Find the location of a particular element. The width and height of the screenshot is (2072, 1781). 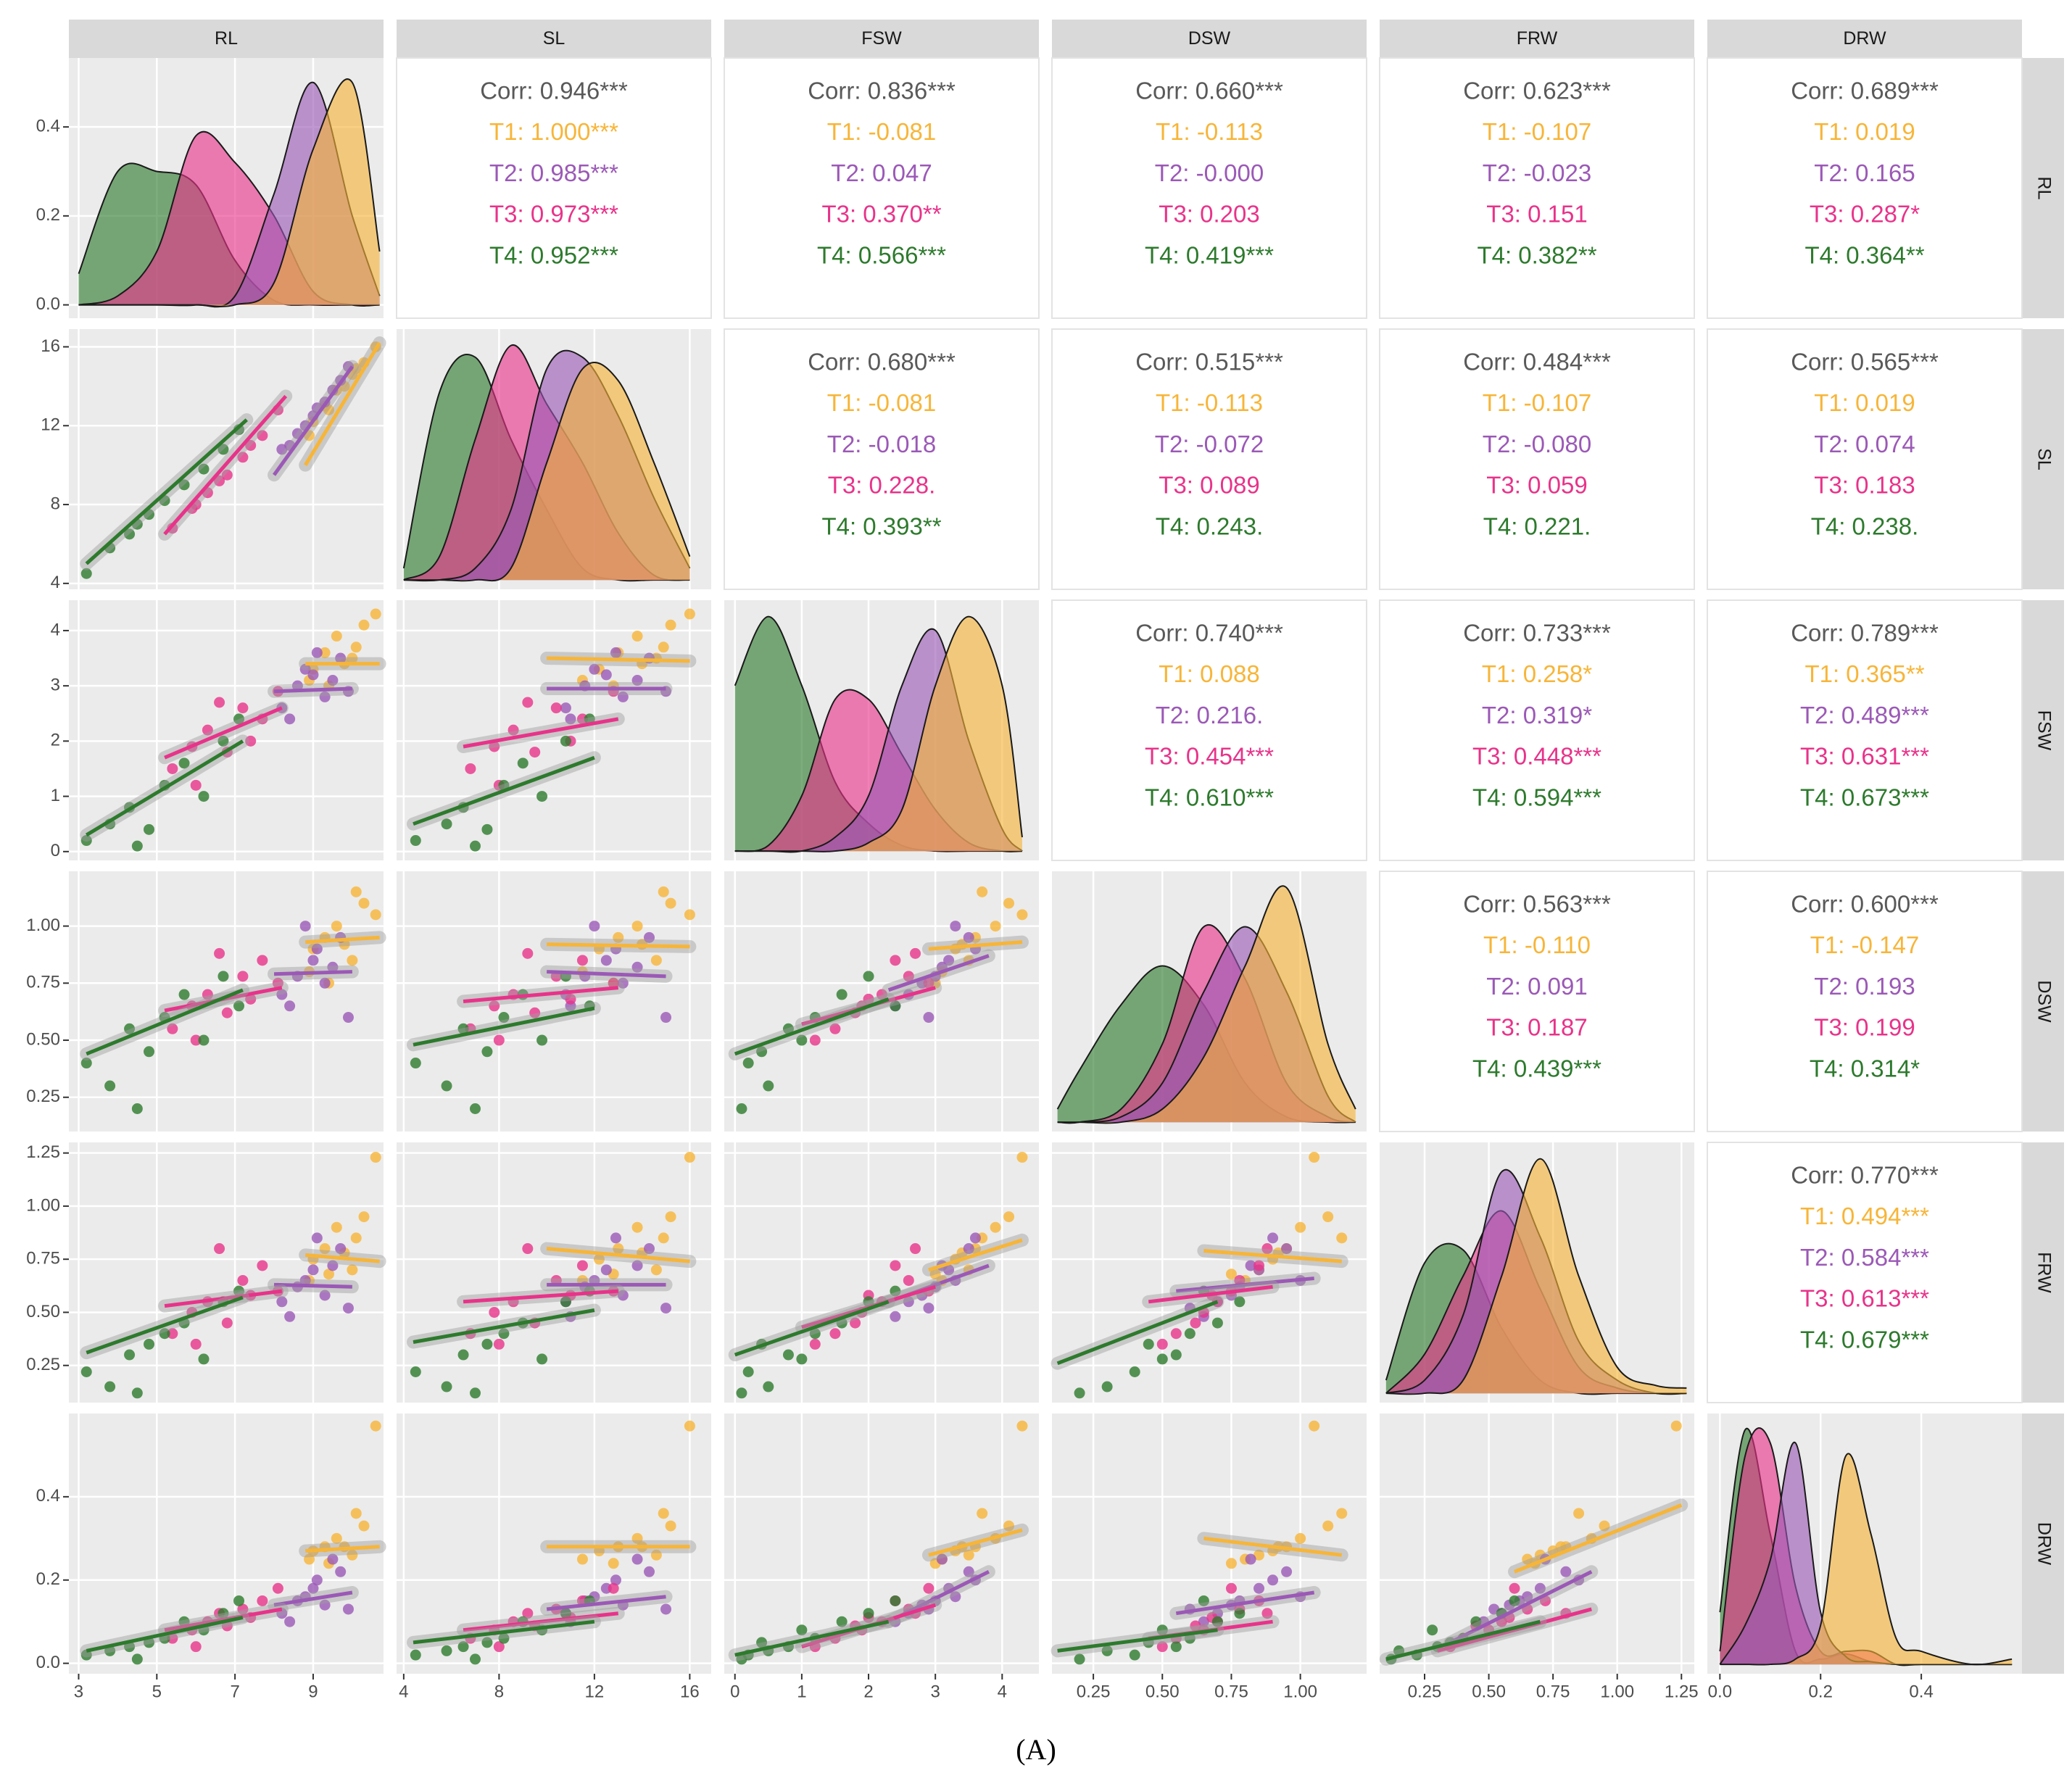

correlation-text: Corr: 0.689*** is located at coordinates (1865, 90).